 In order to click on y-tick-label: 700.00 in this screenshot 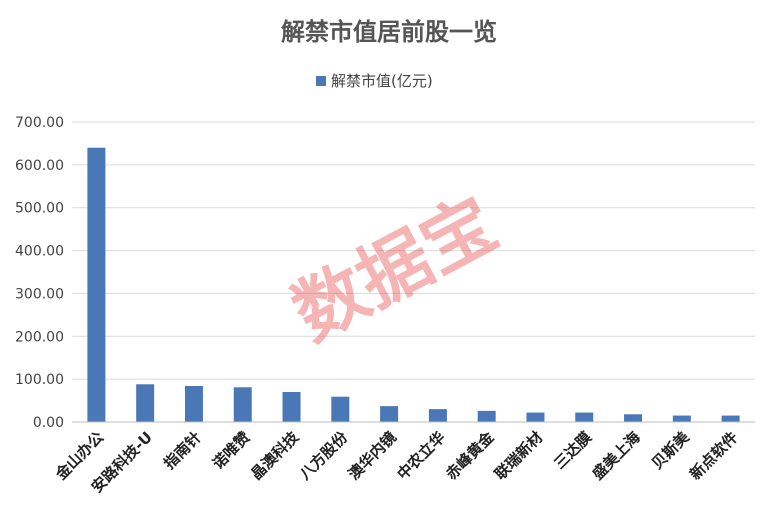, I will do `click(39, 123)`.